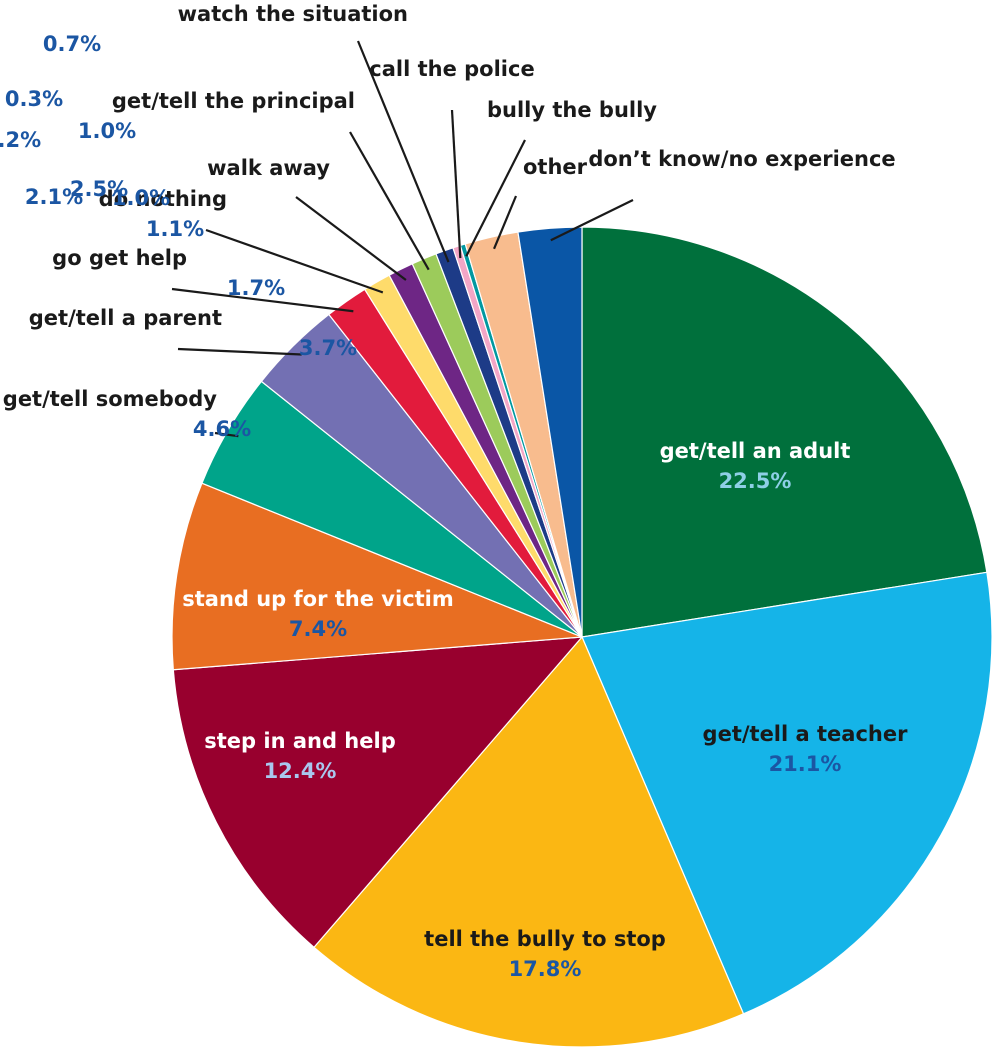  Describe the element at coordinates (175, 229) in the screenshot. I see `slice-percent-8: 1.1%` at that location.